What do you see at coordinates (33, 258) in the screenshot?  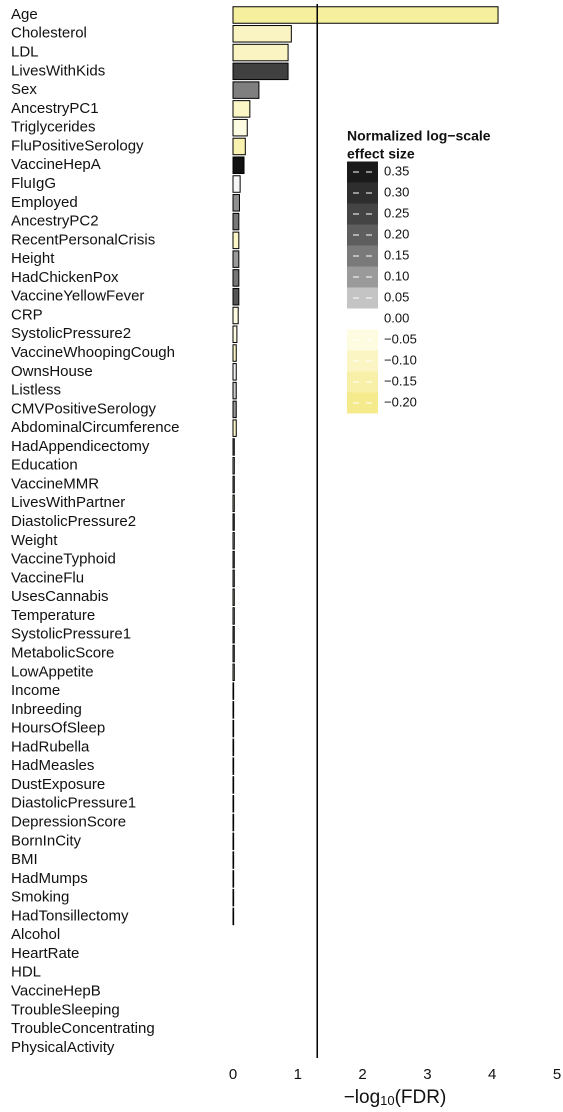 I see `y-tick-label: Height` at bounding box center [33, 258].